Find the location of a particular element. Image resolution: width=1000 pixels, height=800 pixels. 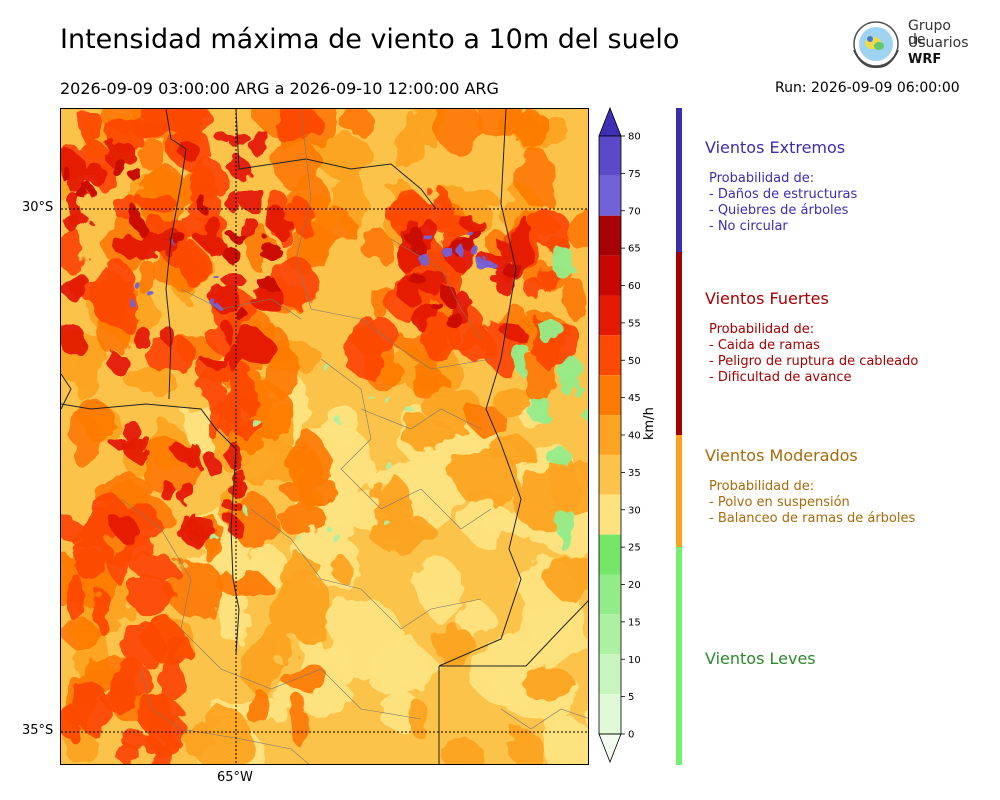

category-title: Vientos Fuertes is located at coordinates (767, 298).